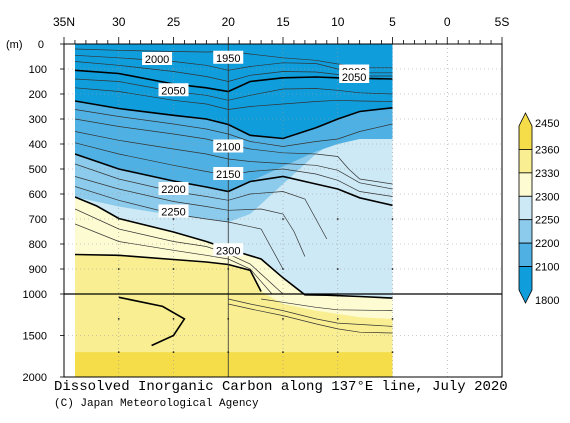  I want to click on contour-label: 2050, so click(173, 91).